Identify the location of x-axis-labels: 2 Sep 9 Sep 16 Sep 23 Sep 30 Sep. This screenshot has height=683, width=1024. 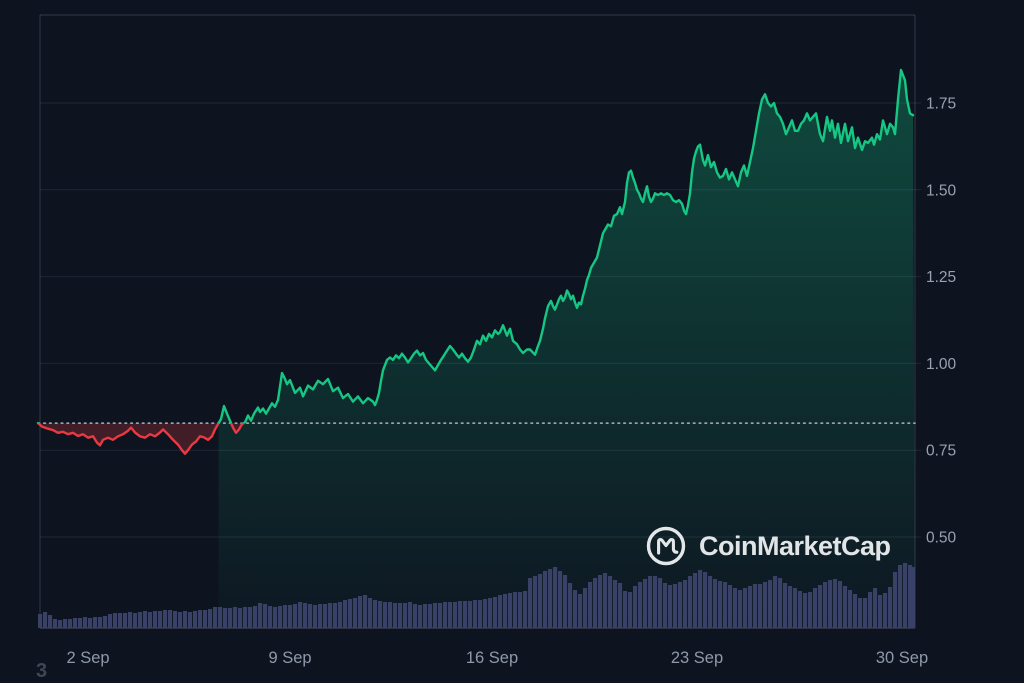
(497, 658).